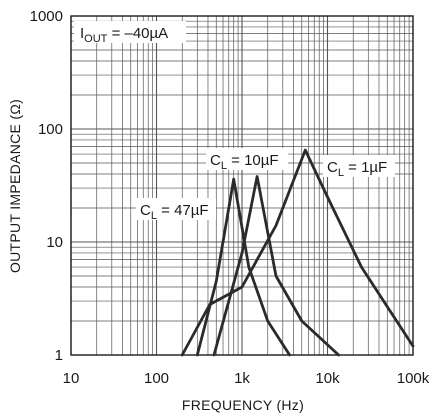  I want to click on series-label-cl1: CL = 1µF, so click(359, 167).